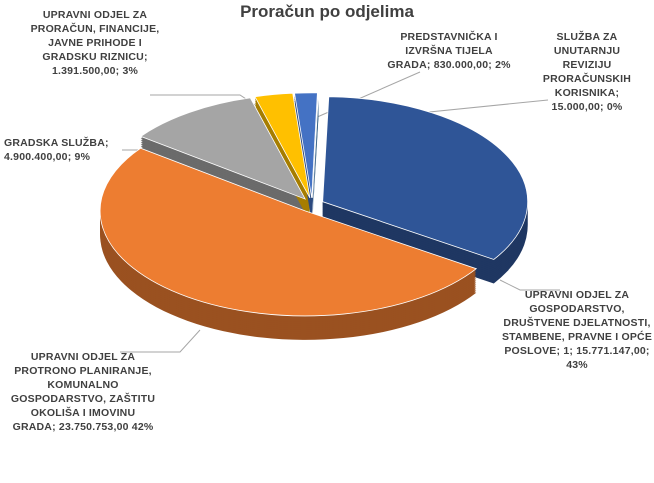 The image size is (654, 483). I want to click on label-amount: 15.771.147,00;, so click(613, 351).